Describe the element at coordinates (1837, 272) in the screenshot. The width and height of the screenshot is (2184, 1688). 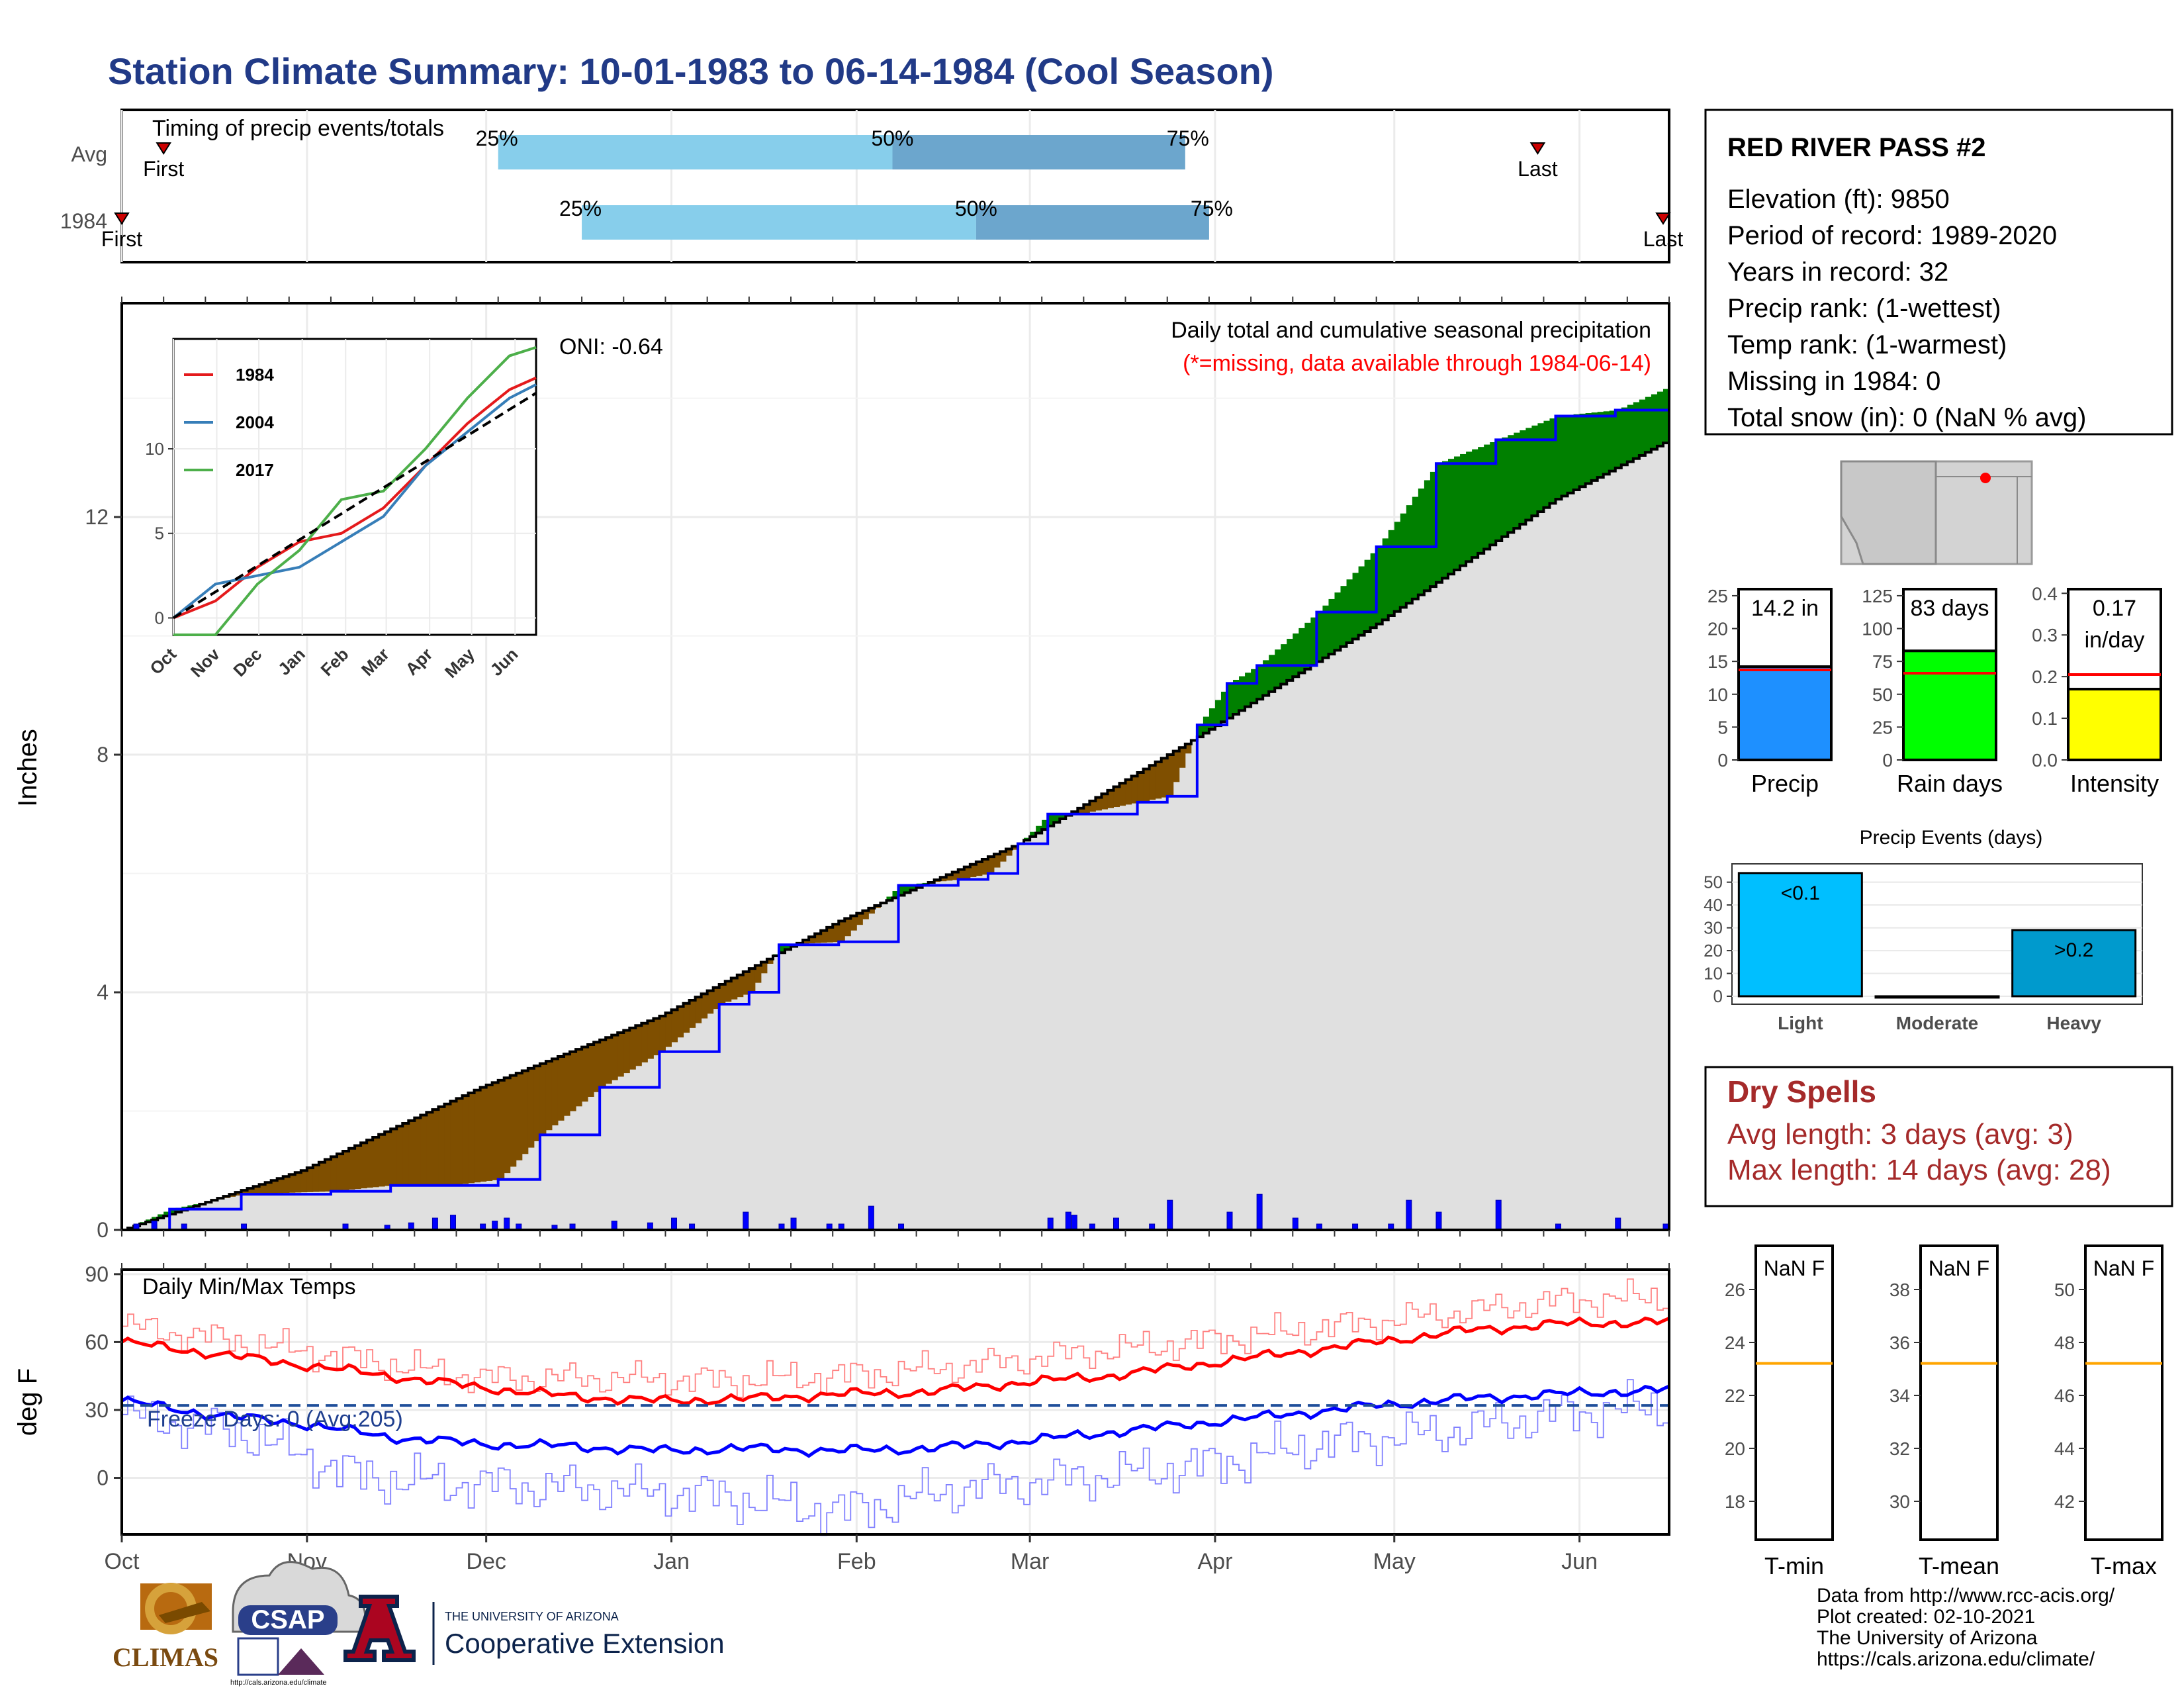
I see `station-line: Years in record: 32` at that location.